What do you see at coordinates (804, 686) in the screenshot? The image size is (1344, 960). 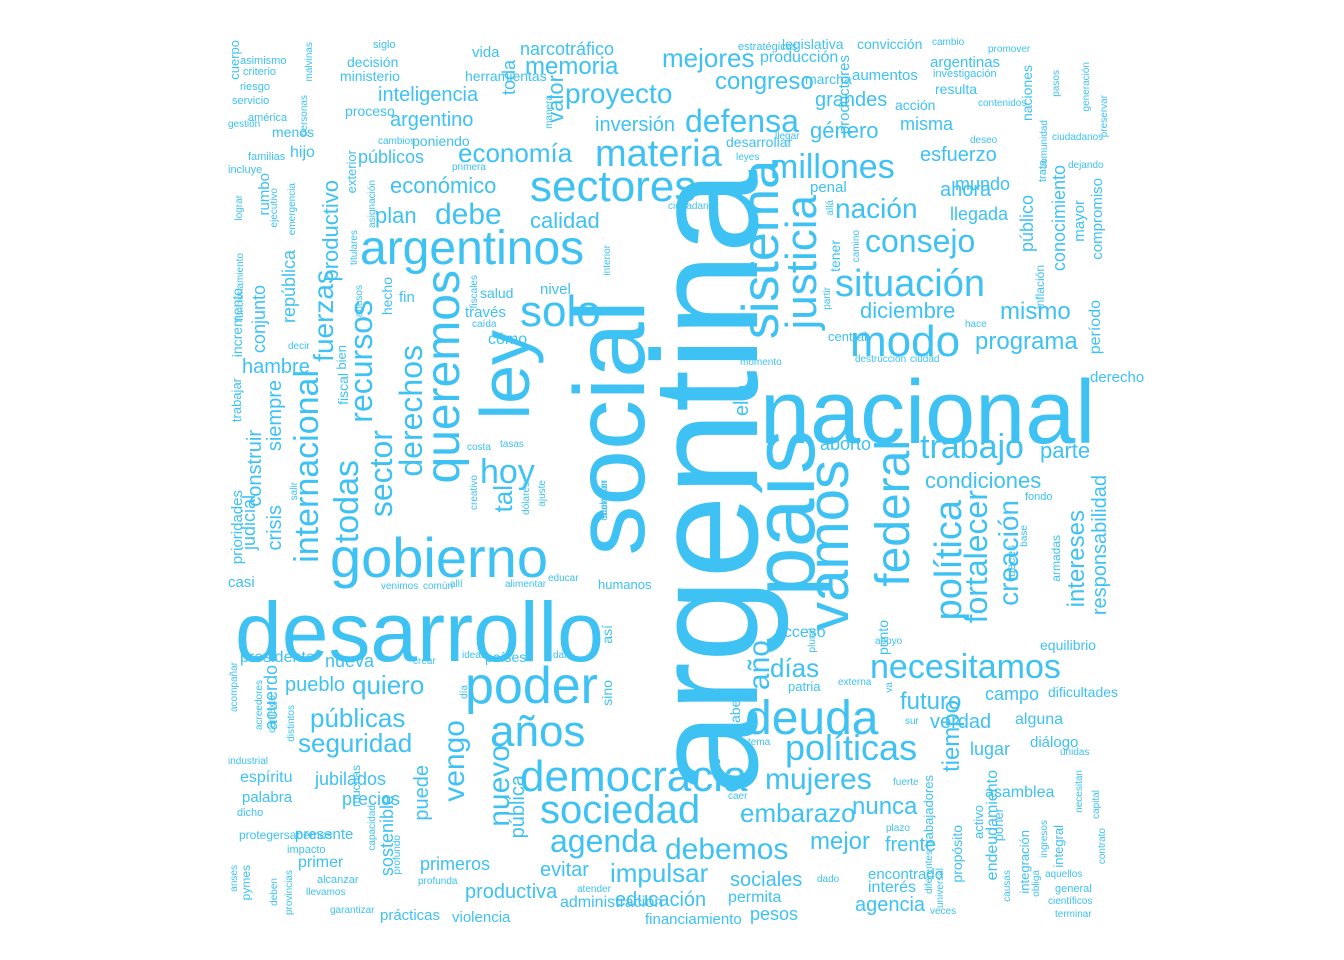 I see `word-patria: patria` at bounding box center [804, 686].